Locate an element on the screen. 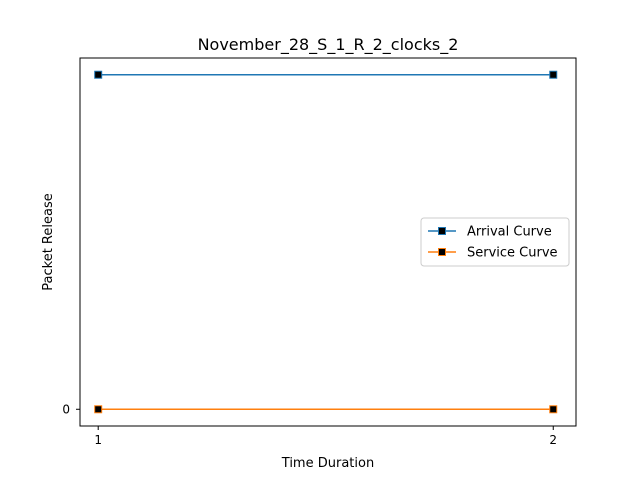  legend-label-0: Arrival Curve is located at coordinates (509, 232).